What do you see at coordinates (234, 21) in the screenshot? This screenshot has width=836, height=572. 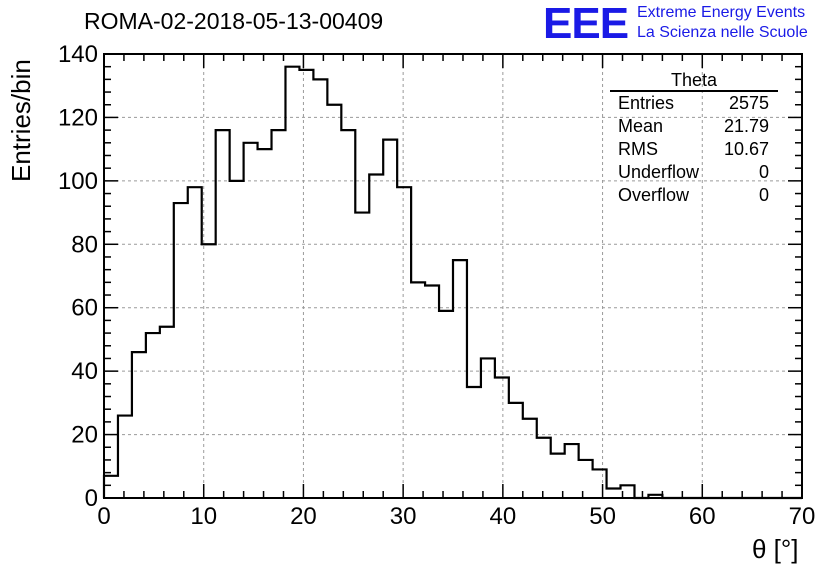 I see `plot-title: ROMA-02-2018-05-13-00409` at bounding box center [234, 21].